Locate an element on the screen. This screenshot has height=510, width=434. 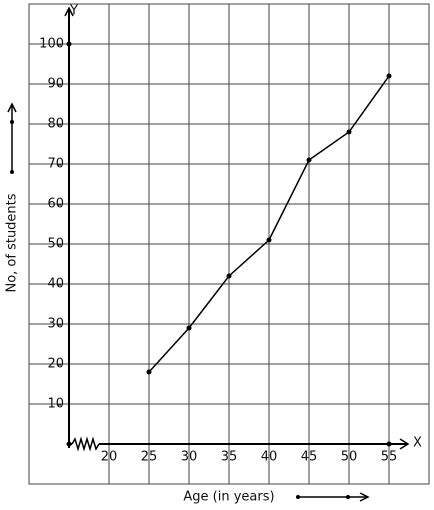
x-axis-arrow is located at coordinates (404, 444).